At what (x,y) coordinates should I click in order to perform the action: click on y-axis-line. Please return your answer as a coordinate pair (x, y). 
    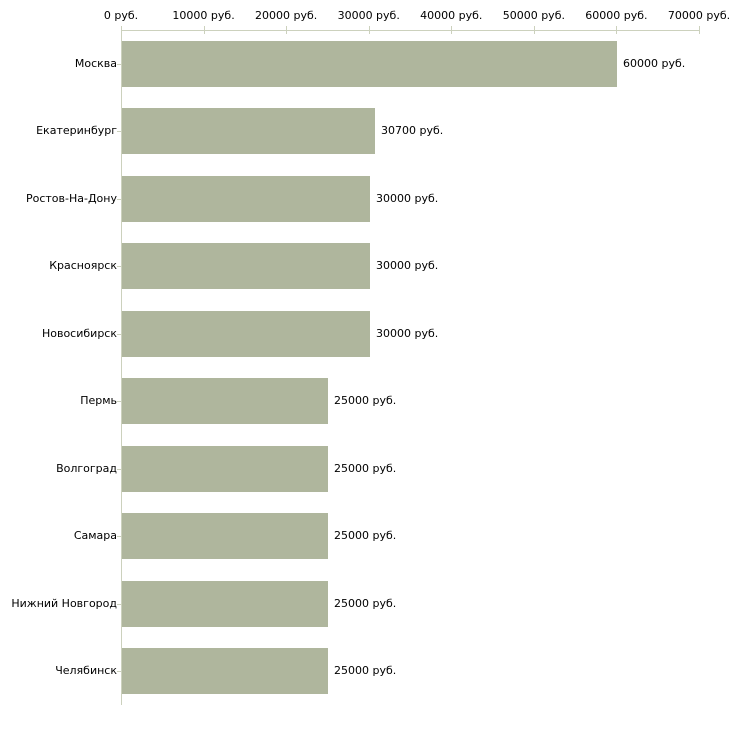
    Looking at the image, I should click on (121, 367).